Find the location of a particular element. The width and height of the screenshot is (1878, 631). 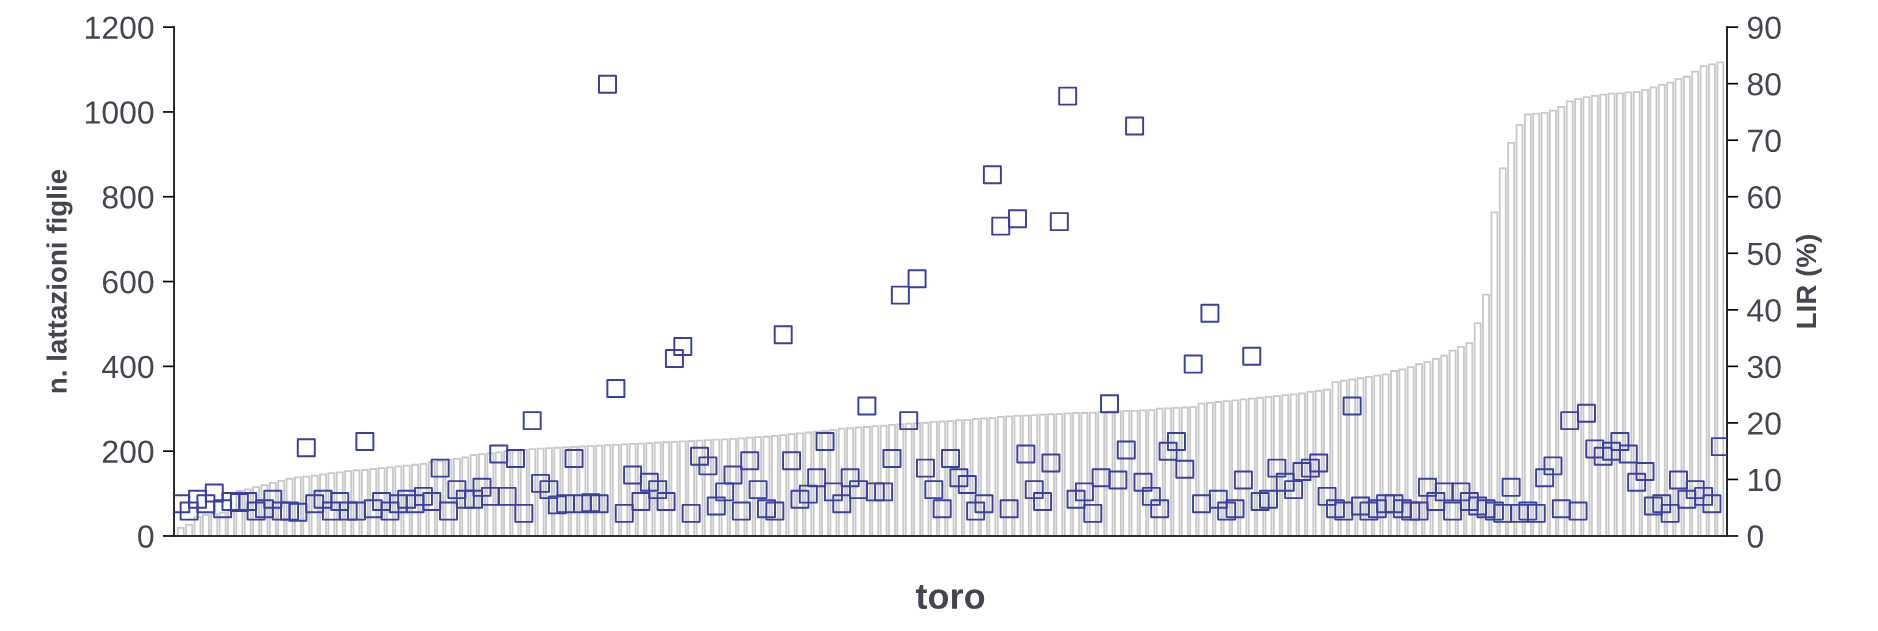

y-axis-title: n. lattazioni figlie is located at coordinates (59, 281).